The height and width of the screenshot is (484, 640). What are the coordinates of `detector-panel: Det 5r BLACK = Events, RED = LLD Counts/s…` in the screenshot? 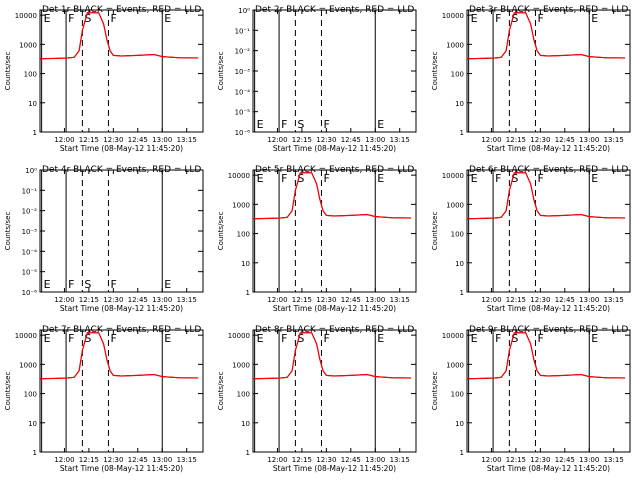 It's located at (317, 239).